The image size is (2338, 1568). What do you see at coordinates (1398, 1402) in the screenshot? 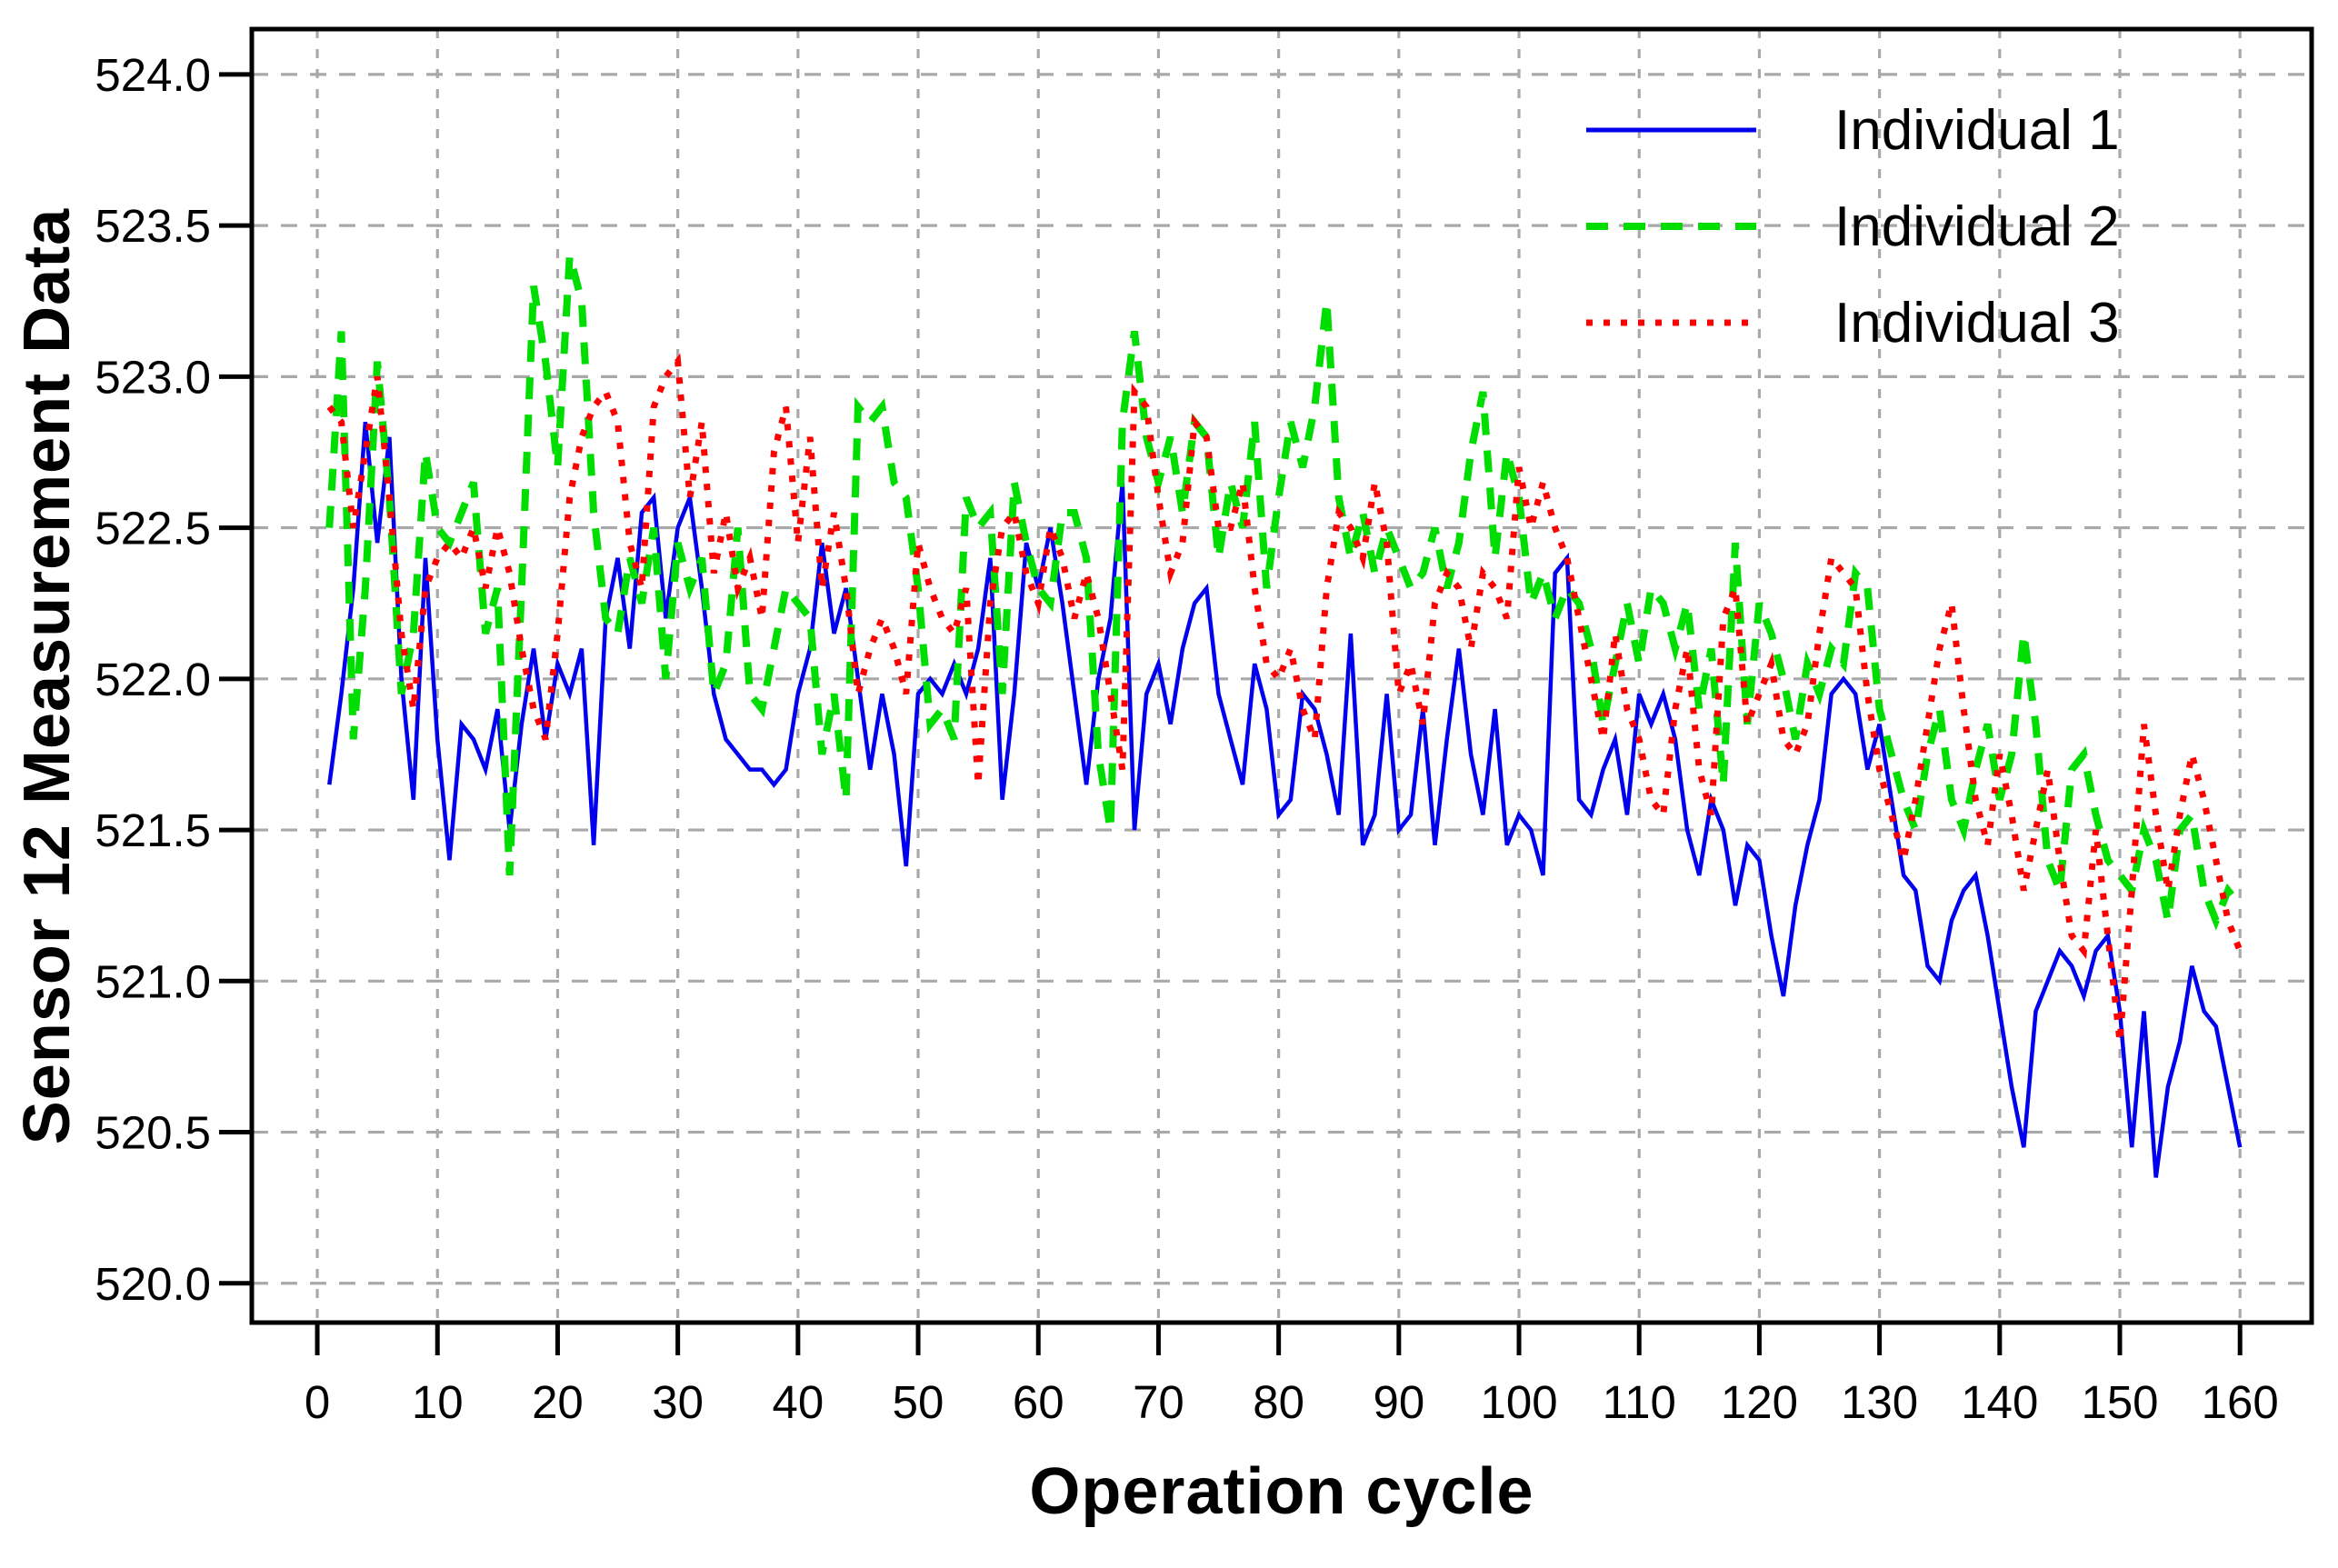
I see `x-tick-label: 90` at bounding box center [1398, 1402].